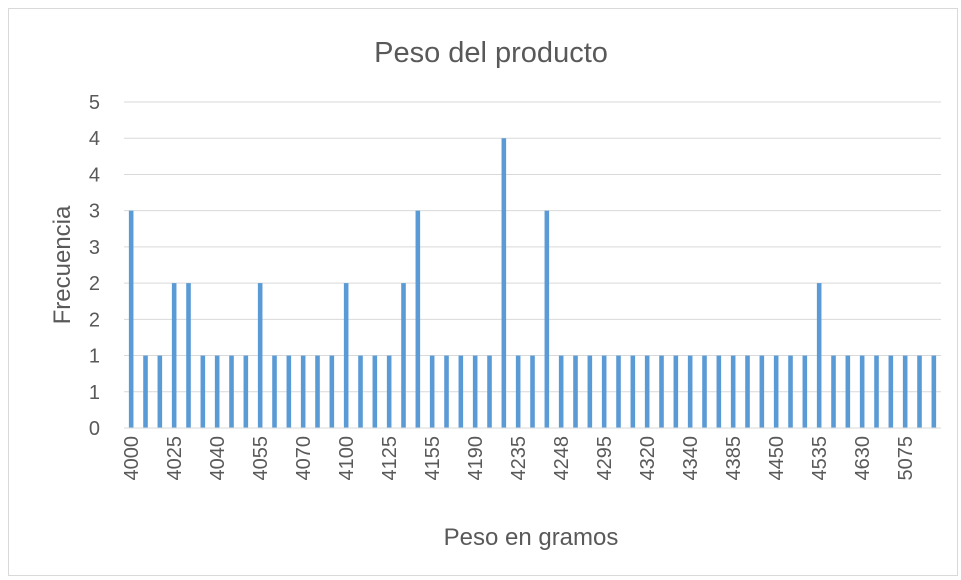 The image size is (961, 580). What do you see at coordinates (491, 53) in the screenshot?
I see `chart-title: Peso del producto` at bounding box center [491, 53].